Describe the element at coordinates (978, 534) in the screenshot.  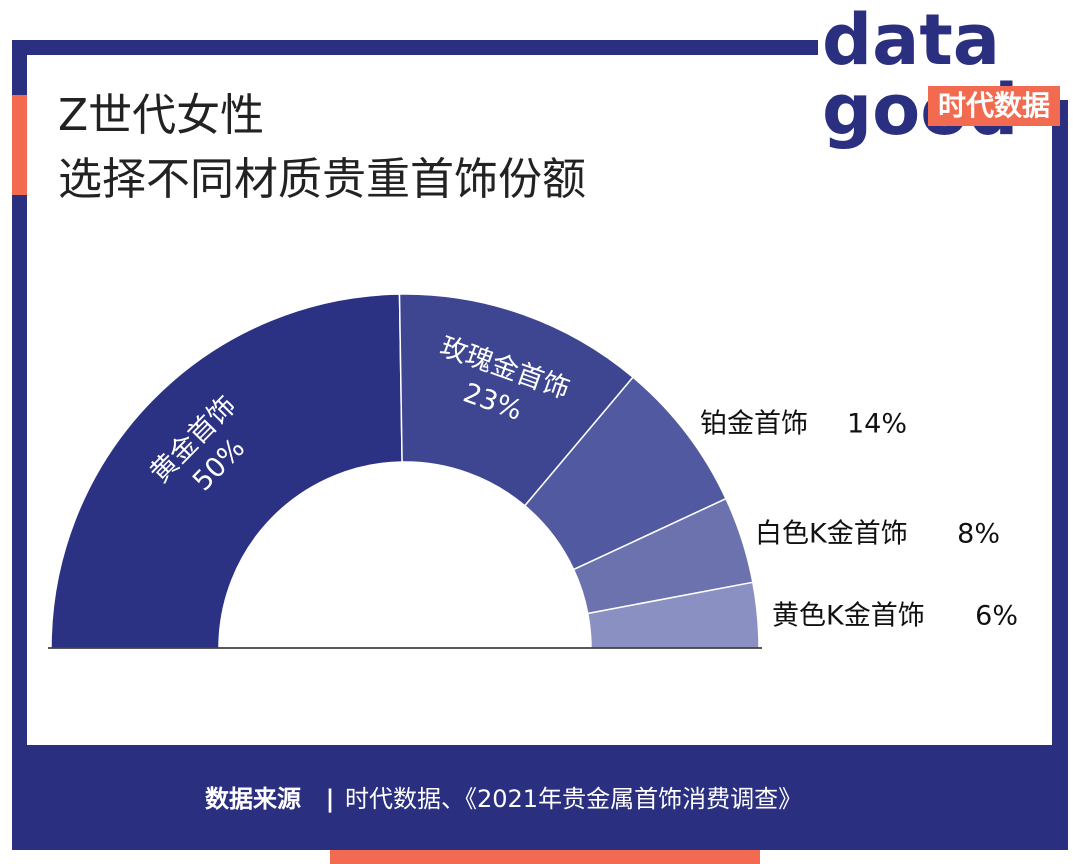
I see `value-label: 8%` at that location.